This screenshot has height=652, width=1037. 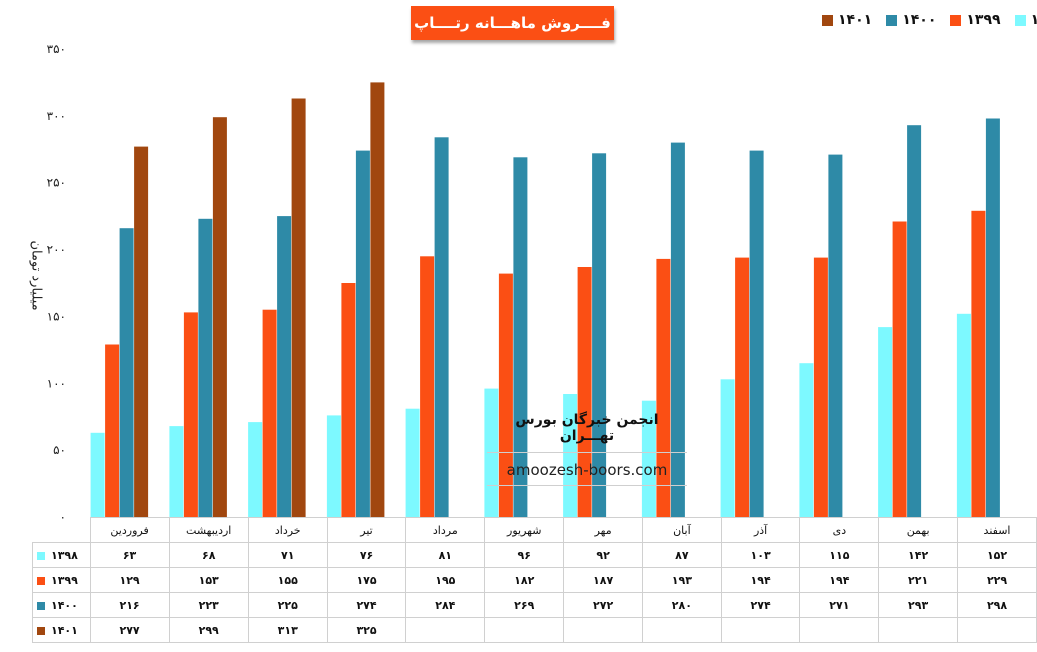 I want to click on legend-label: ۱۴۰۱, so click(x=855, y=20).